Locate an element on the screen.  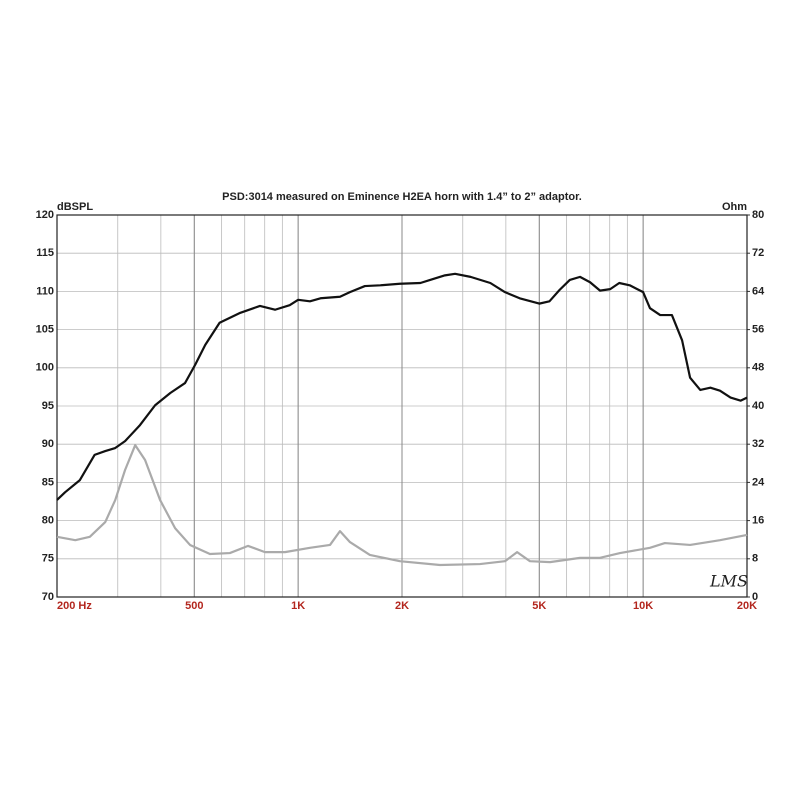
y2-tick-label: 0 is located at coordinates (755, 597).